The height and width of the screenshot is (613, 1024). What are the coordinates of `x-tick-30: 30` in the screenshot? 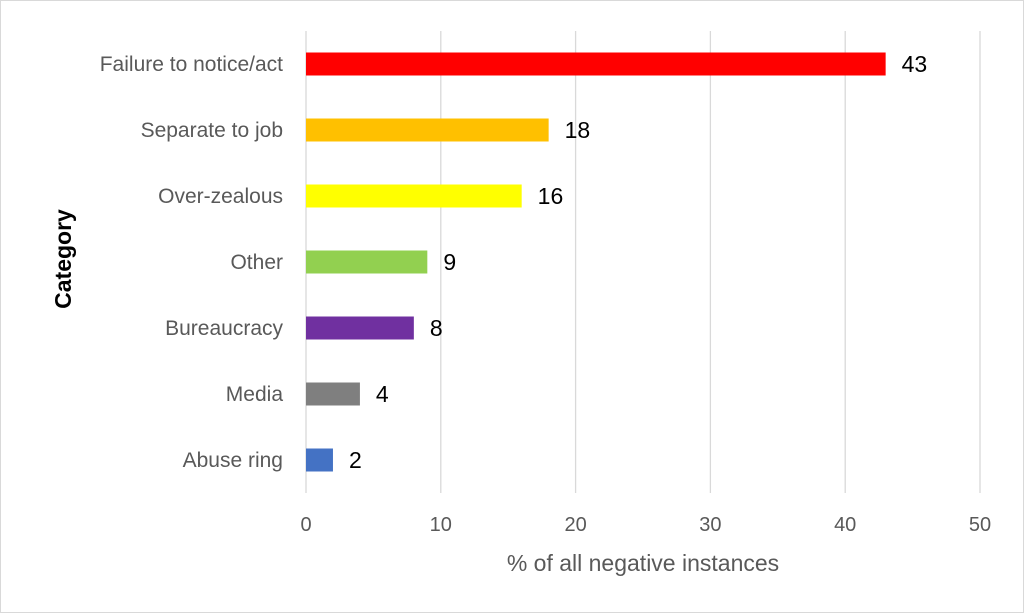 It's located at (710, 525).